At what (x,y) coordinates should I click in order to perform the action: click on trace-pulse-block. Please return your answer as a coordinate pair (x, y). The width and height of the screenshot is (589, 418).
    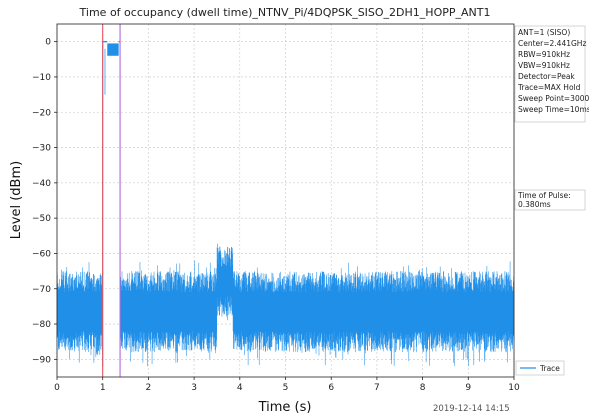
    Looking at the image, I should click on (113, 49).